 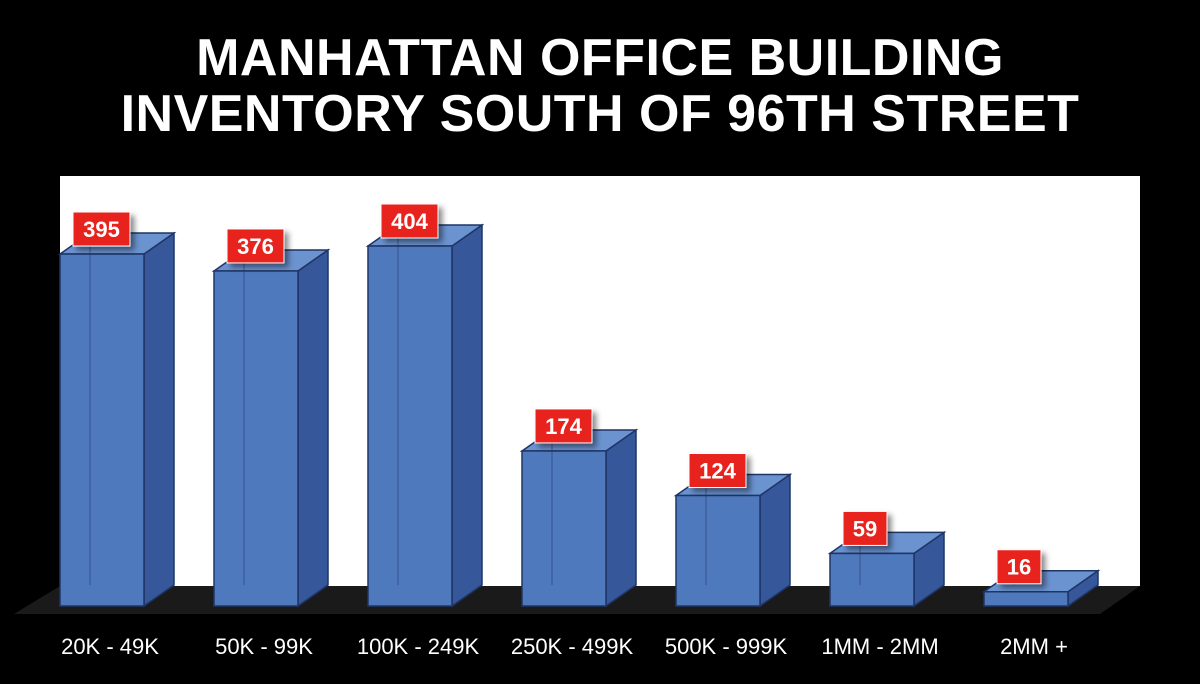 What do you see at coordinates (879, 646) in the screenshot?
I see `x-tick-label: 1MM - 2MM` at bounding box center [879, 646].